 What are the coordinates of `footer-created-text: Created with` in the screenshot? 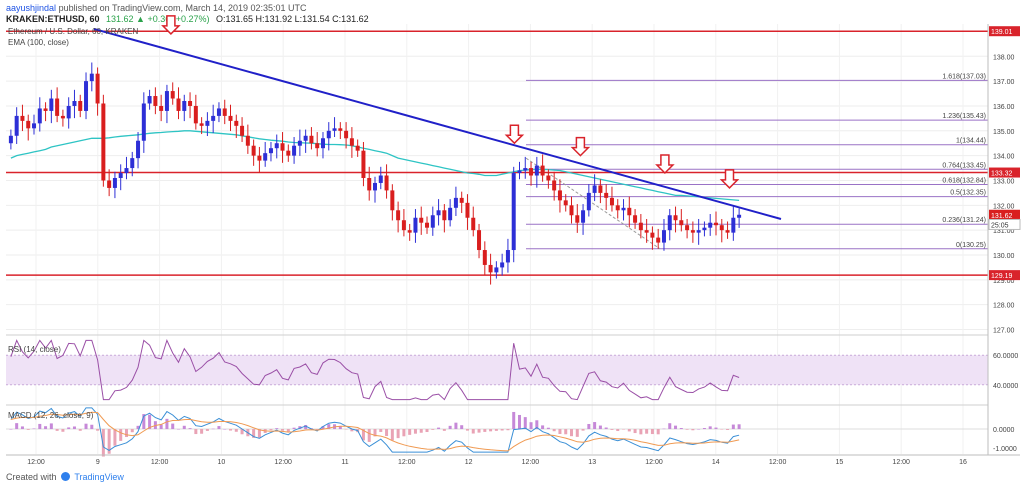 It's located at (31, 477).